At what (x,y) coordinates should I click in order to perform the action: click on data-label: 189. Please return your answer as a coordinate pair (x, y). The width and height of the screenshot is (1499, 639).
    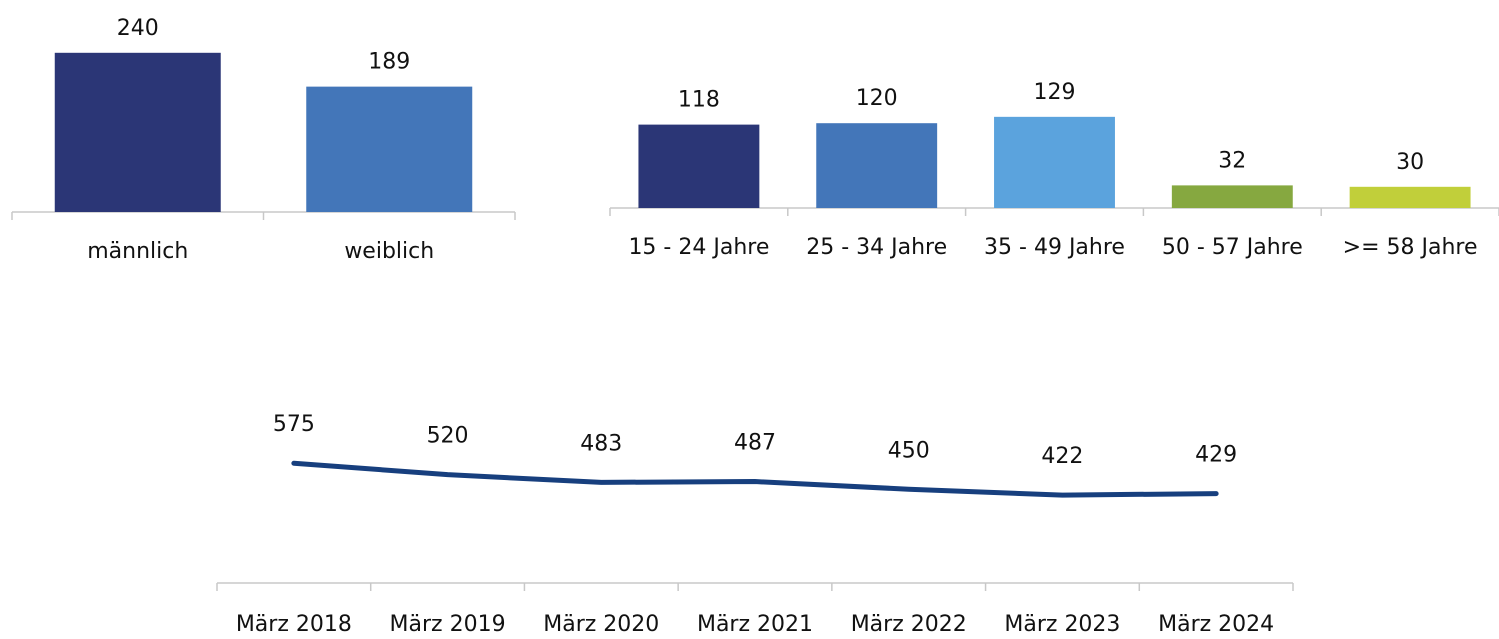
    Looking at the image, I should click on (389, 62).